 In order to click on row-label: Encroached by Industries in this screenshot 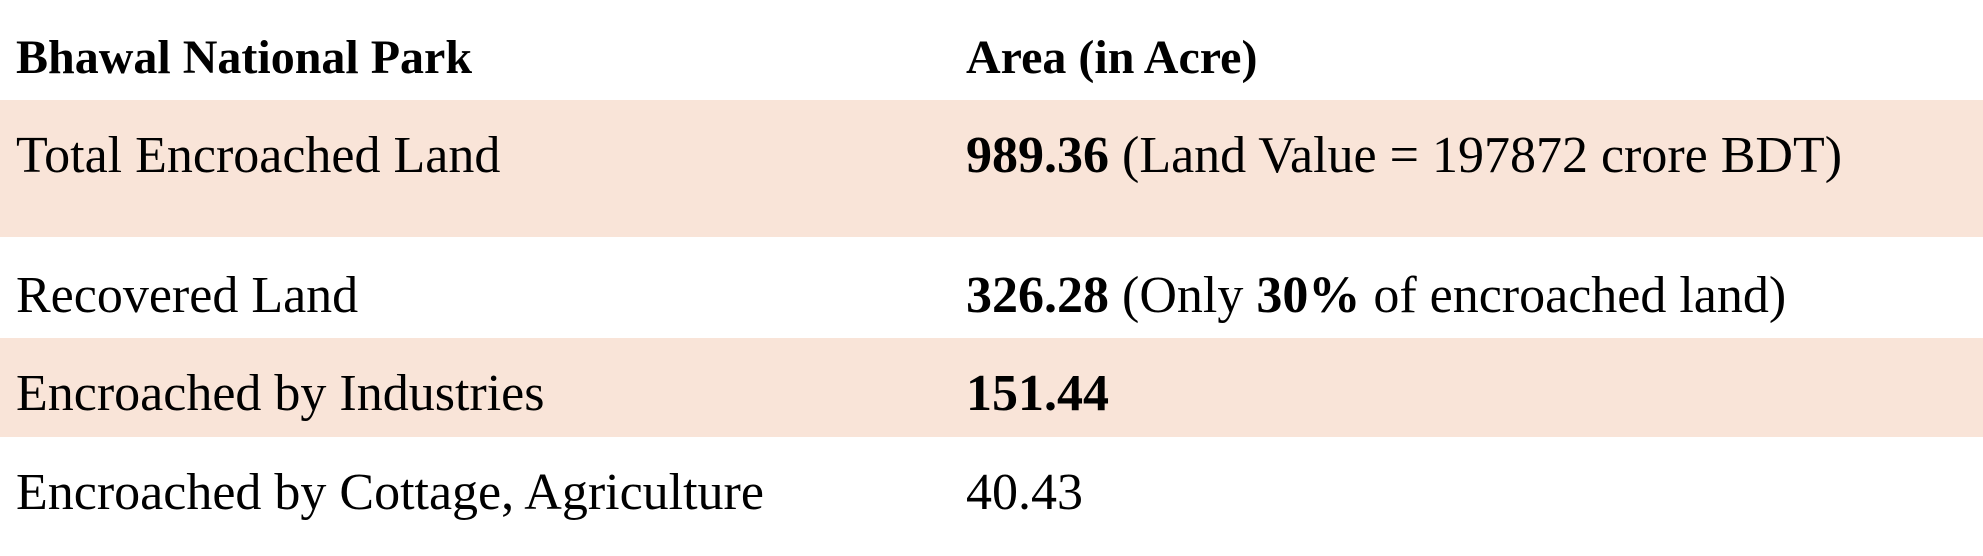, I will do `click(280, 393)`.